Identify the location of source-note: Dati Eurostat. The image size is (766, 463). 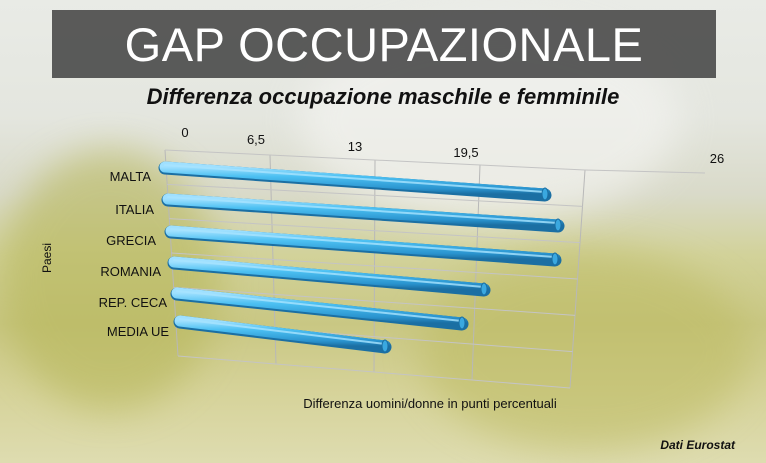
(697, 445).